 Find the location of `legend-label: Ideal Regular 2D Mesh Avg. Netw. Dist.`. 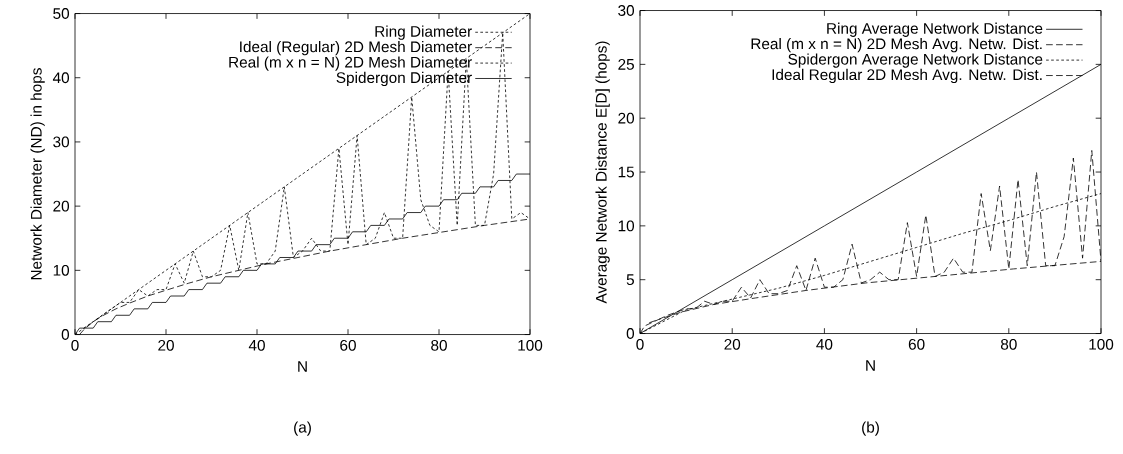

legend-label: Ideal Regular 2D Mesh Avg. Netw. Dist. is located at coordinates (907, 76).